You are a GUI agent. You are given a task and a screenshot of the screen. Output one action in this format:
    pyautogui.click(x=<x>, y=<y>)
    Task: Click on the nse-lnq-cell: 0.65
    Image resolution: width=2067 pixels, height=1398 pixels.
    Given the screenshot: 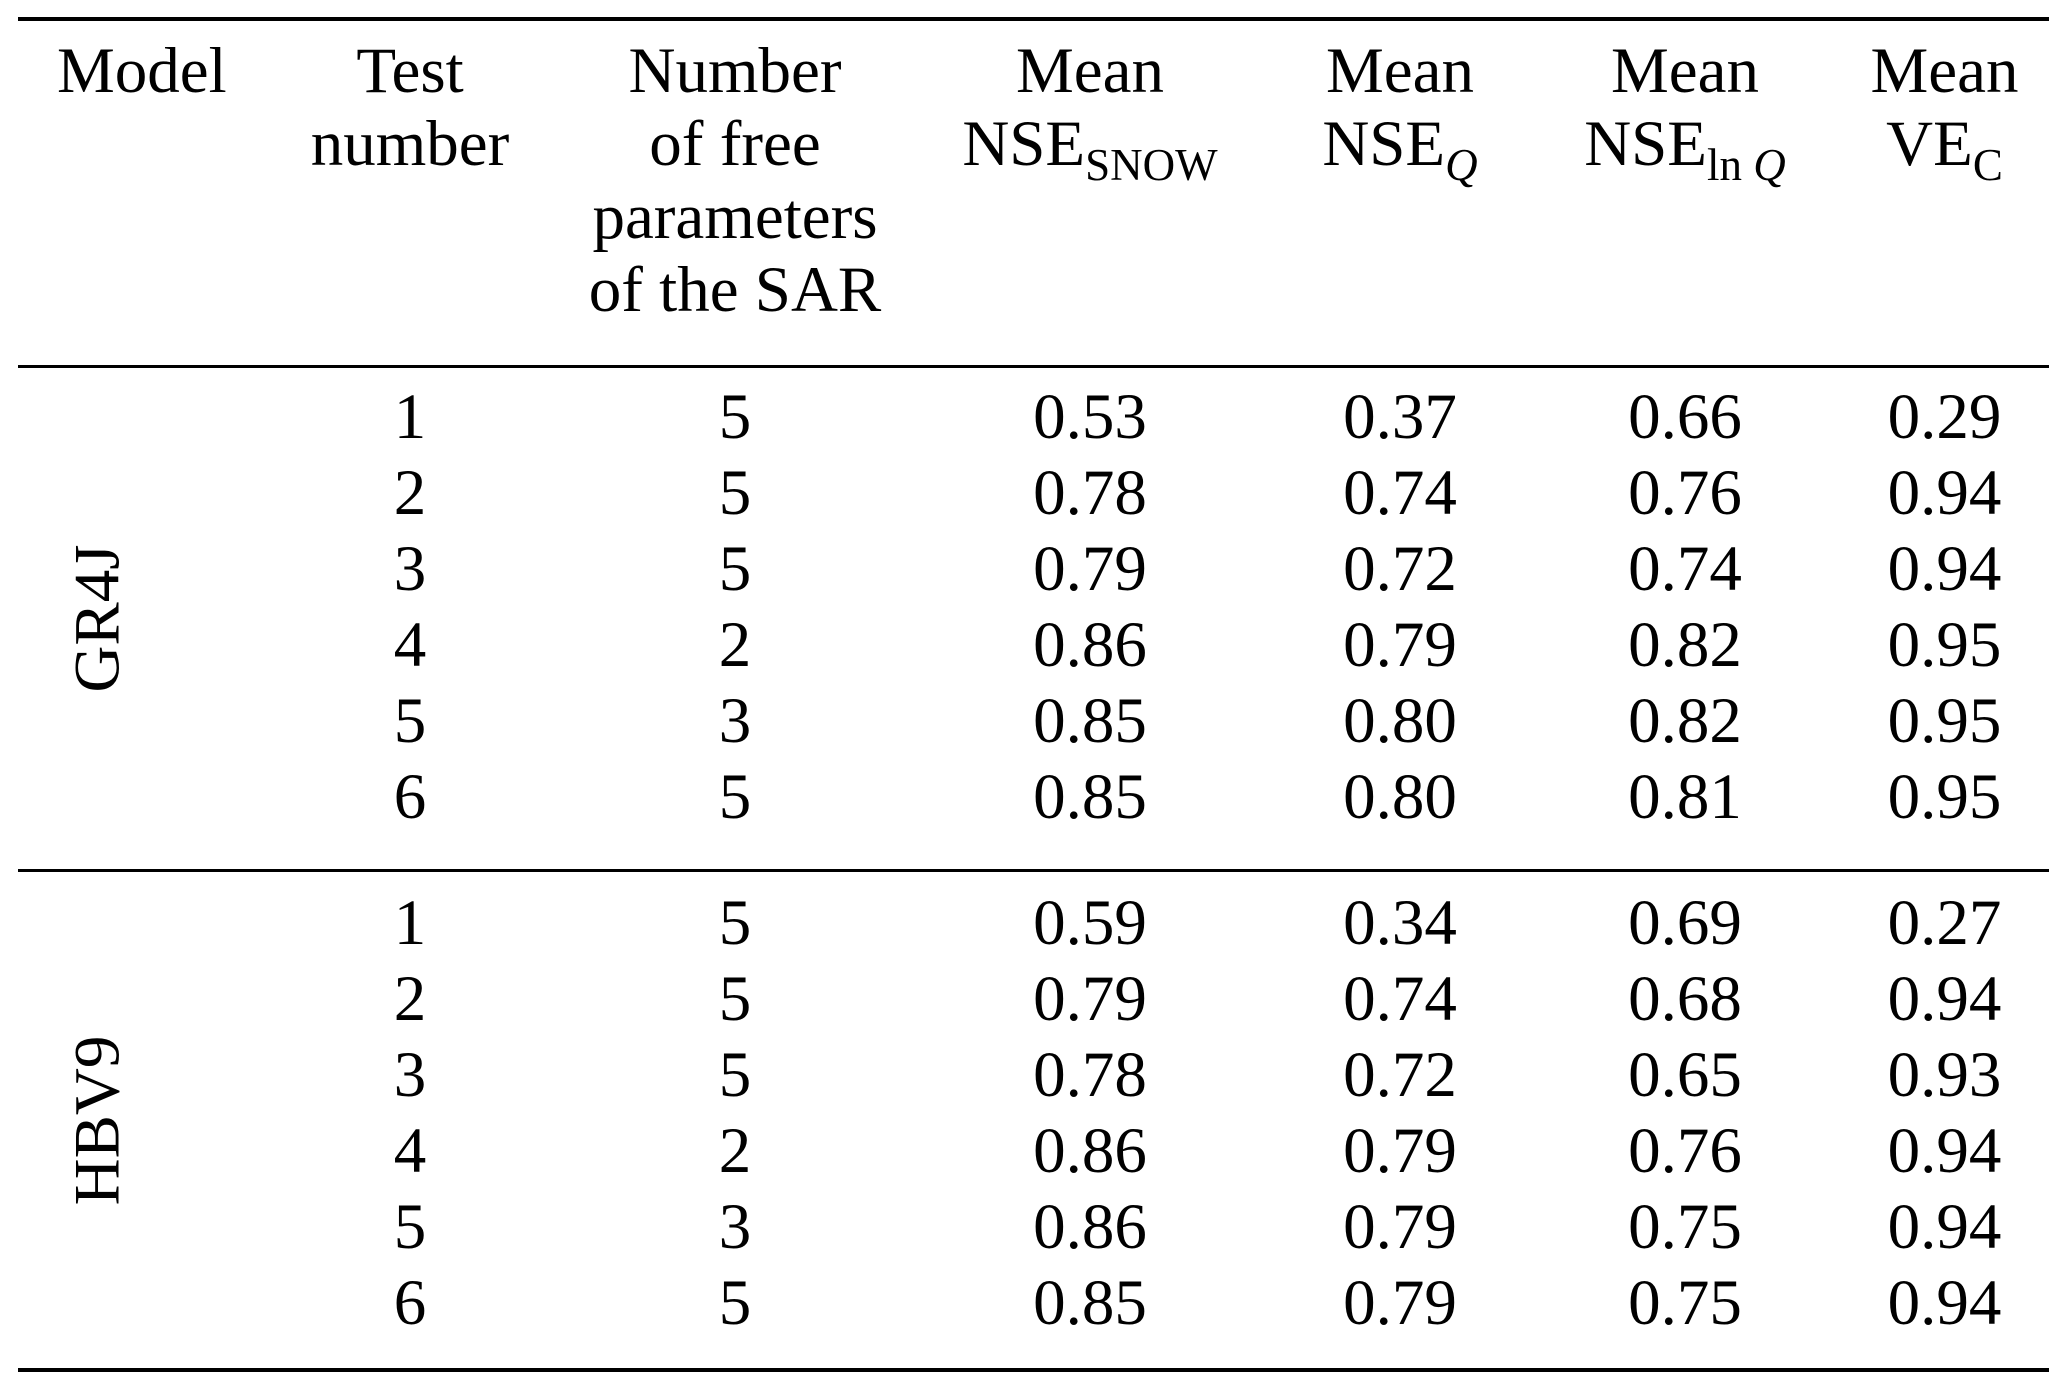 What is the action you would take?
    pyautogui.click(x=1685, y=1074)
    